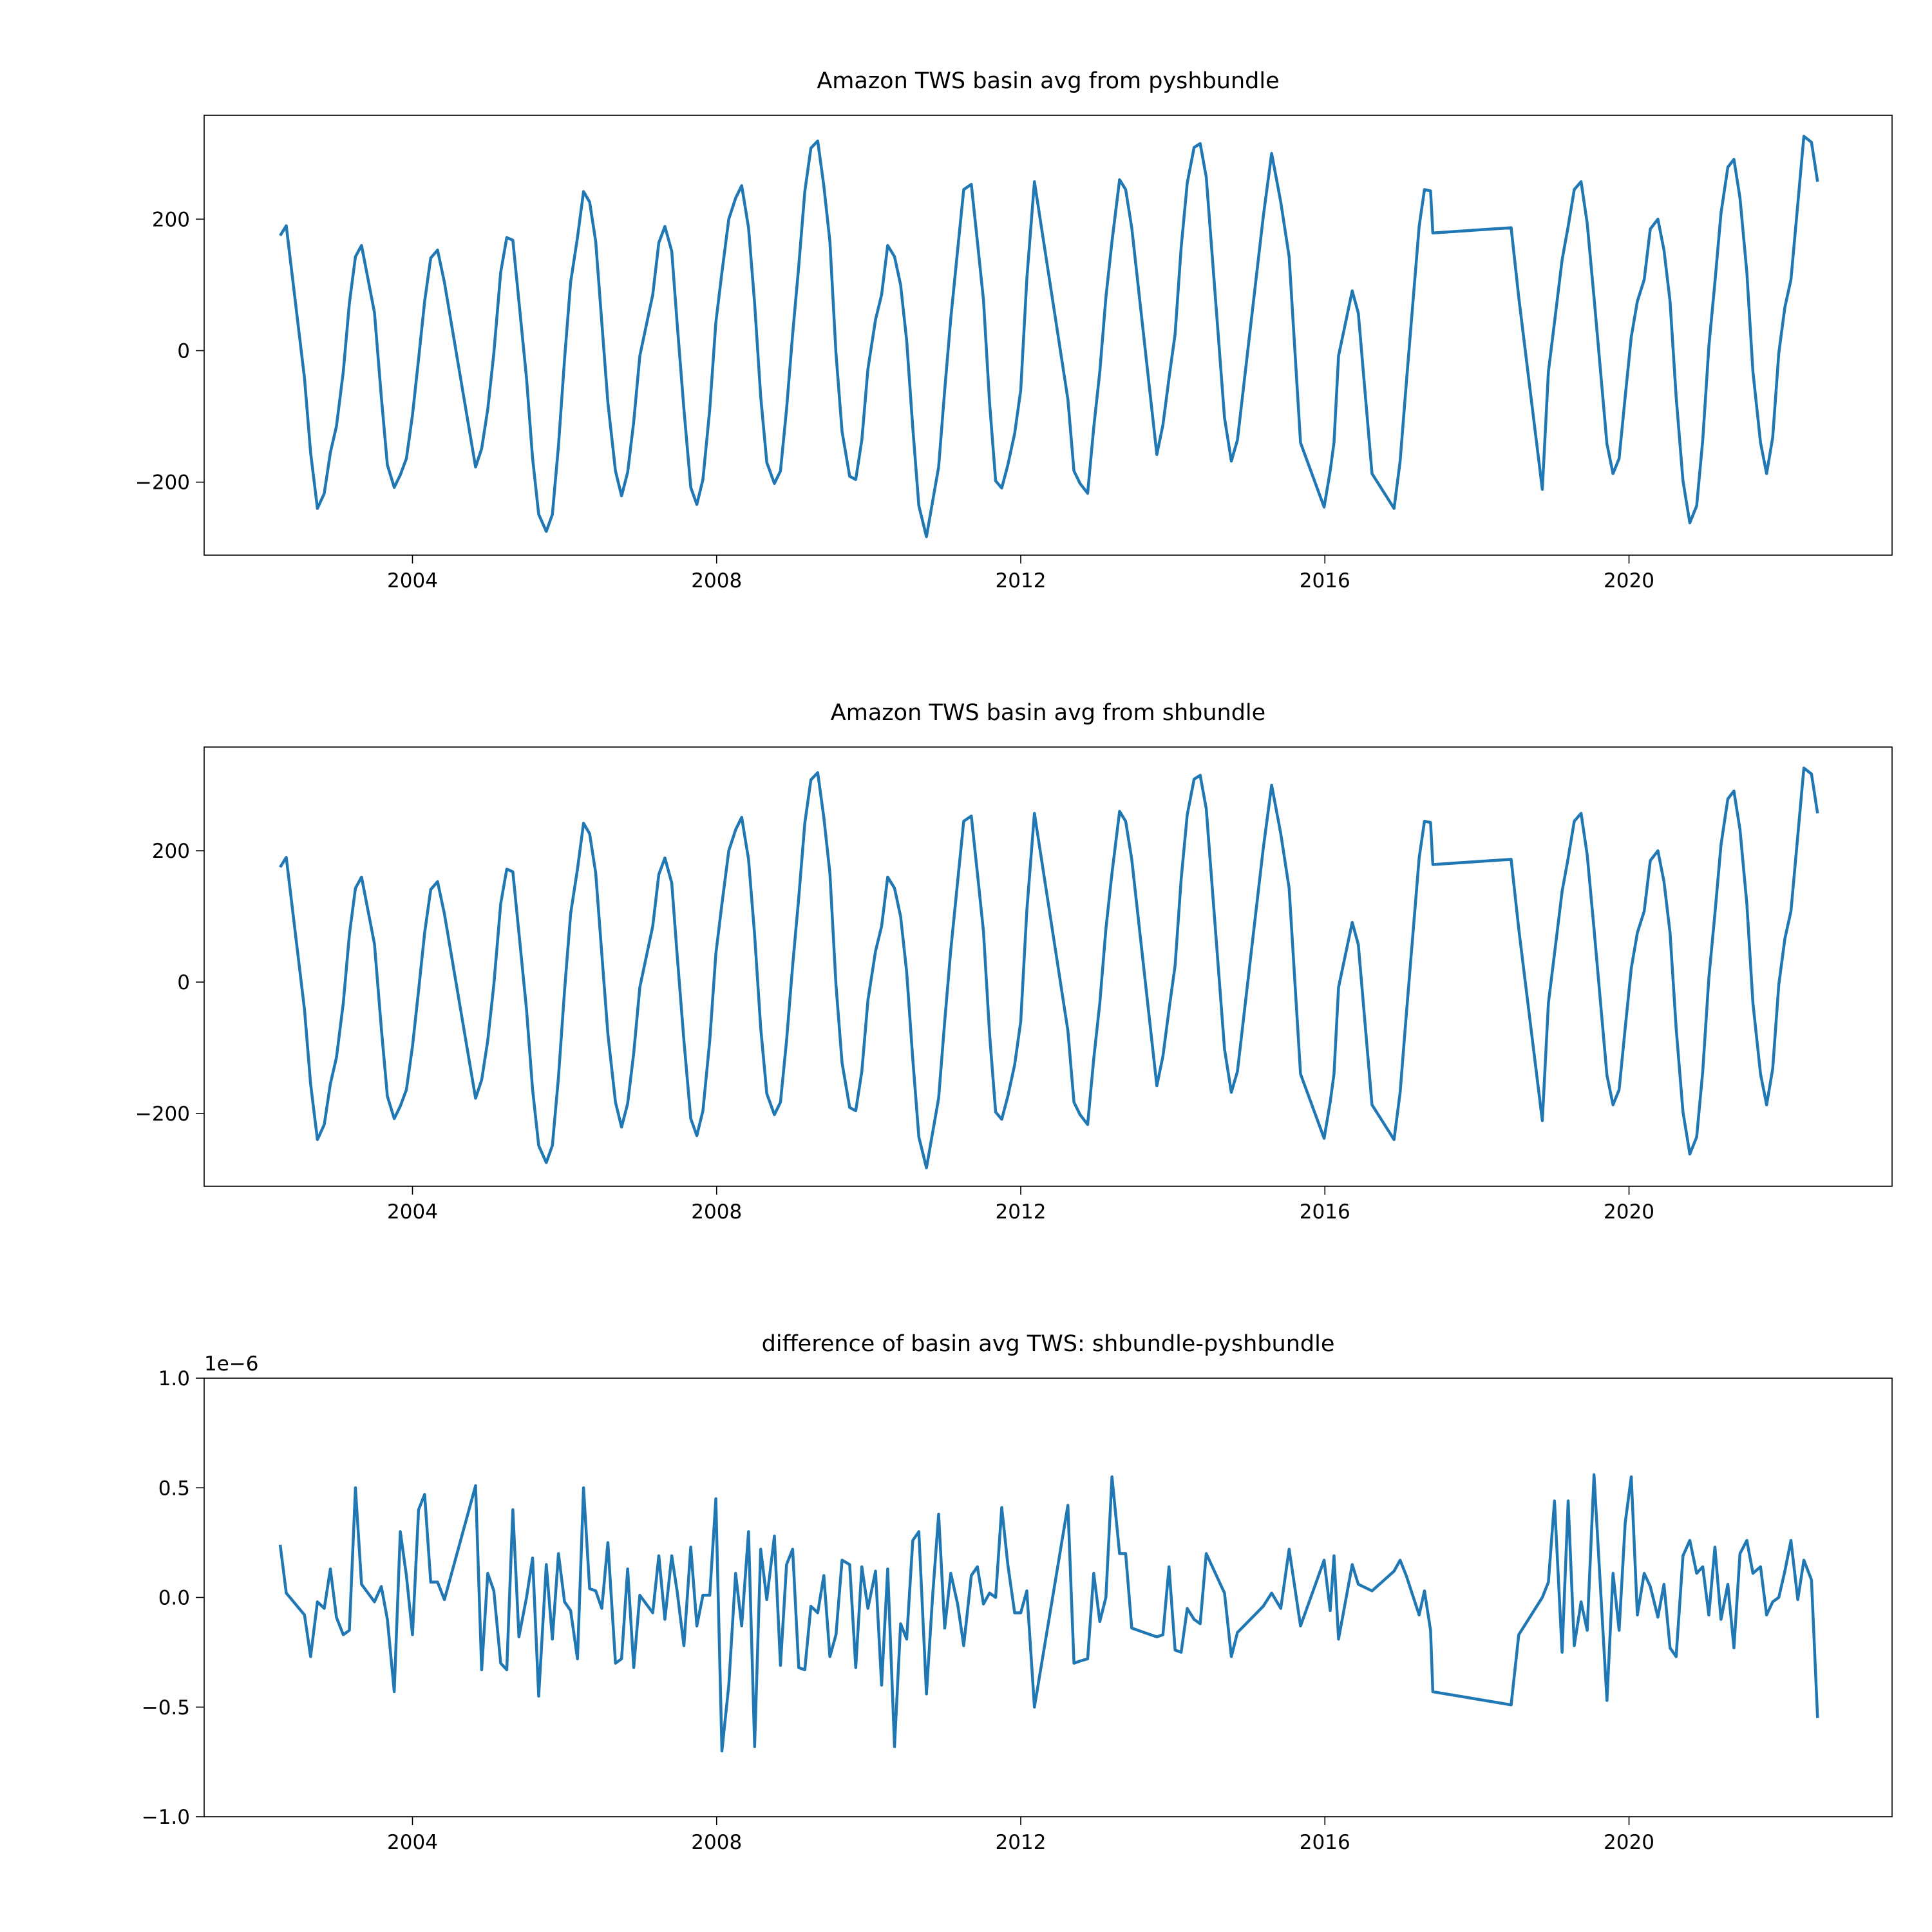 The height and width of the screenshot is (1932, 1932). What do you see at coordinates (1048, 81) in the screenshot?
I see `chart-title: Amazon TWS basin avg from pyshbundle` at bounding box center [1048, 81].